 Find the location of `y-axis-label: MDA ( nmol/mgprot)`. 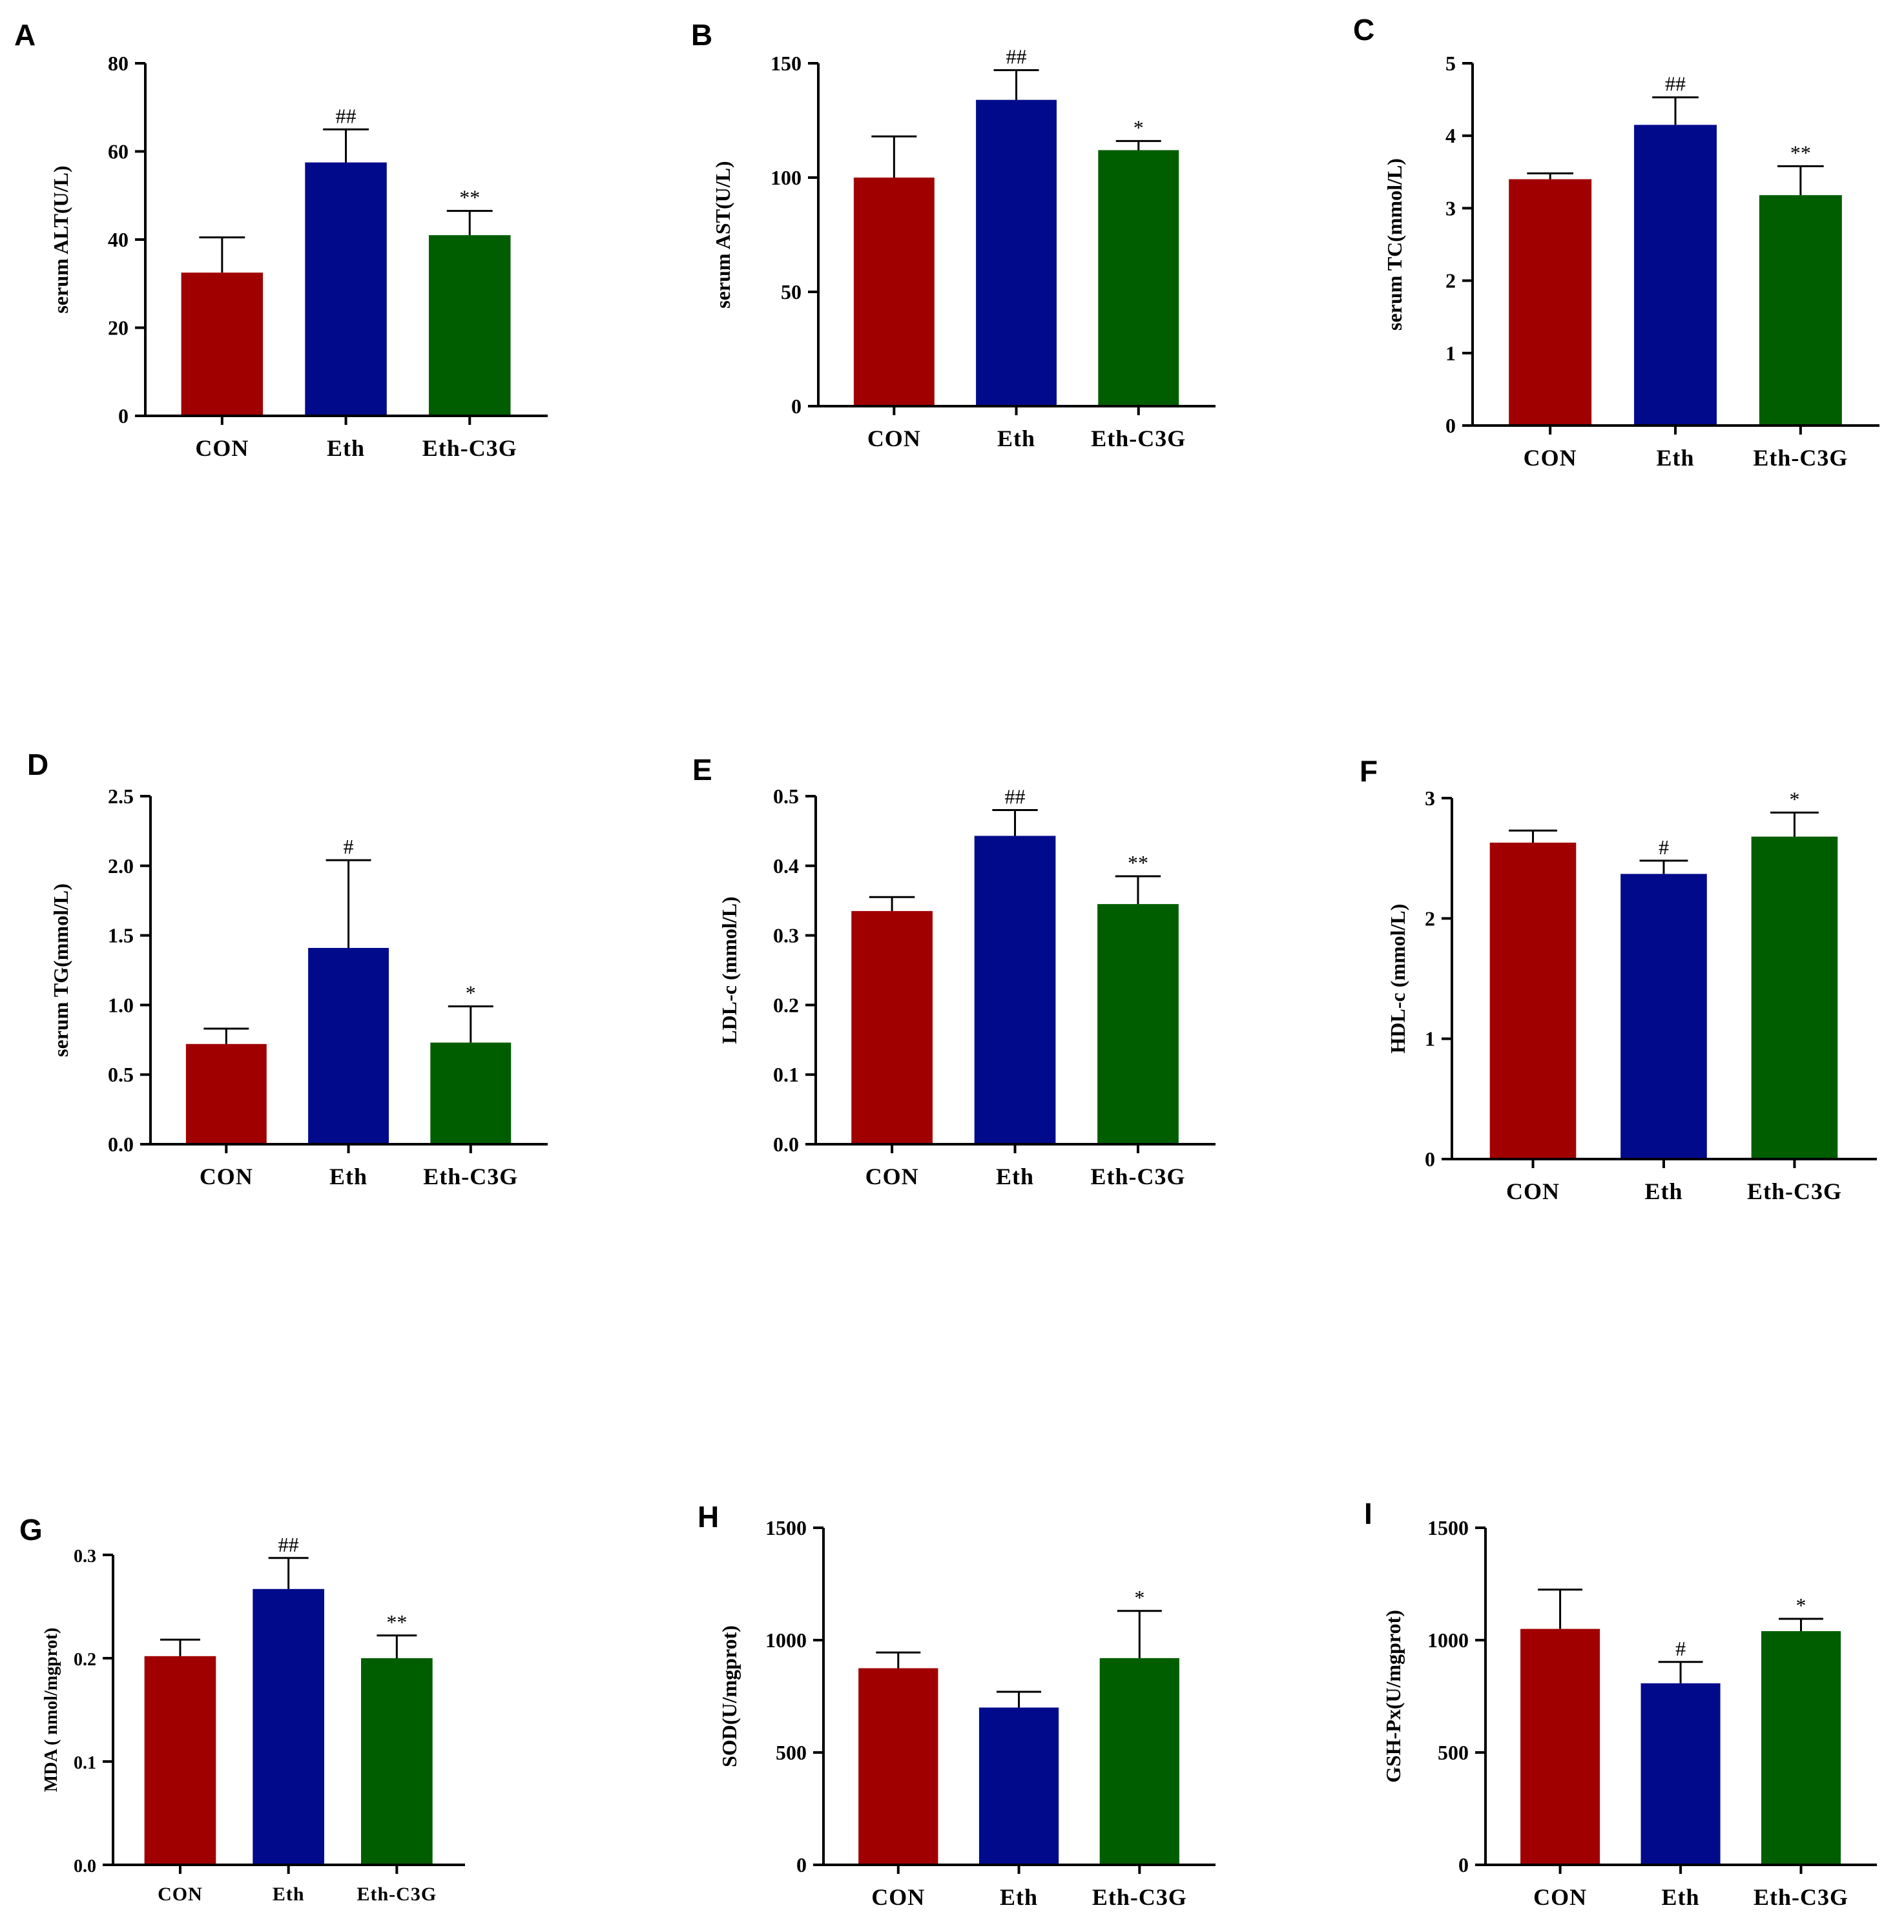

y-axis-label: MDA ( nmol/mgprot) is located at coordinates (51, 1710).